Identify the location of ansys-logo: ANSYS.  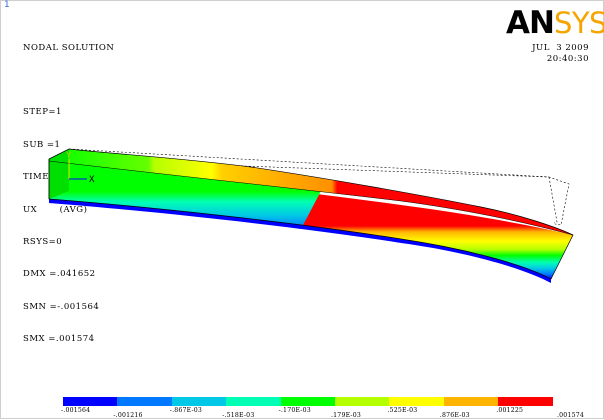
(555, 23).